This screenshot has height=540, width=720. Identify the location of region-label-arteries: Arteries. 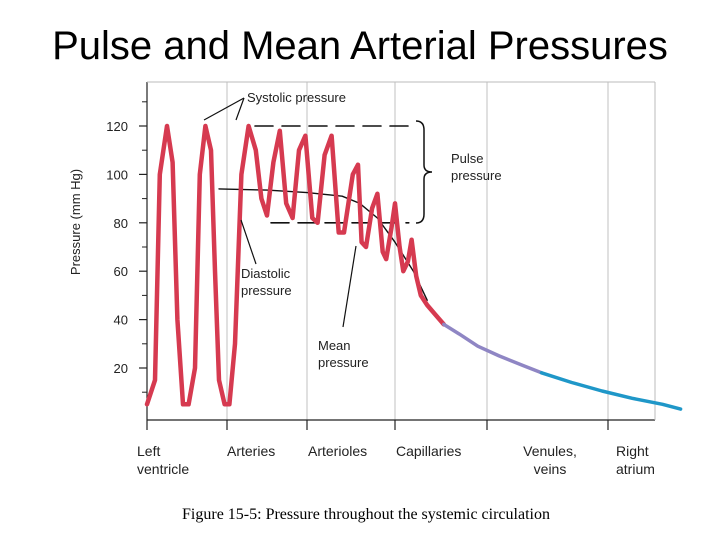
(251, 451).